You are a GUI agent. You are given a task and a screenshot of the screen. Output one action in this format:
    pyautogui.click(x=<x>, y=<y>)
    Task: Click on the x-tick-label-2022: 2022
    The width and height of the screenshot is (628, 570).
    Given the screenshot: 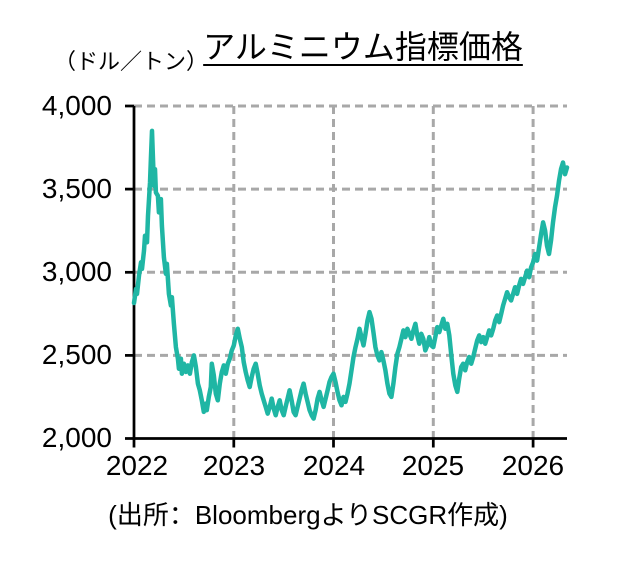 What is the action you would take?
    pyautogui.click(x=137, y=465)
    